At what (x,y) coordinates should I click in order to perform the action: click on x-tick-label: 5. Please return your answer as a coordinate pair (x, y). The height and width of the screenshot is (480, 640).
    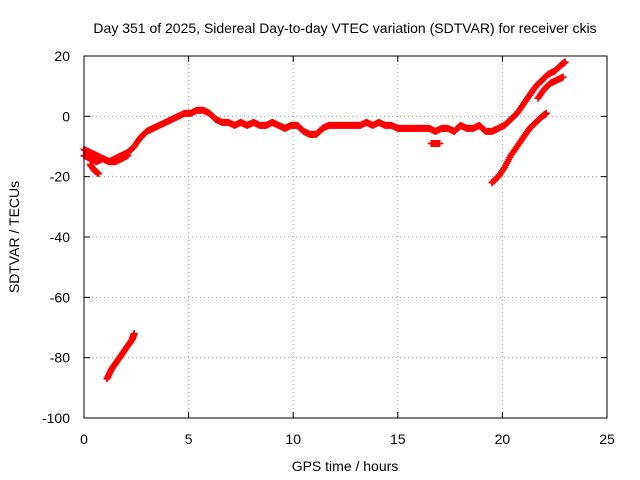
    Looking at the image, I should click on (189, 439).